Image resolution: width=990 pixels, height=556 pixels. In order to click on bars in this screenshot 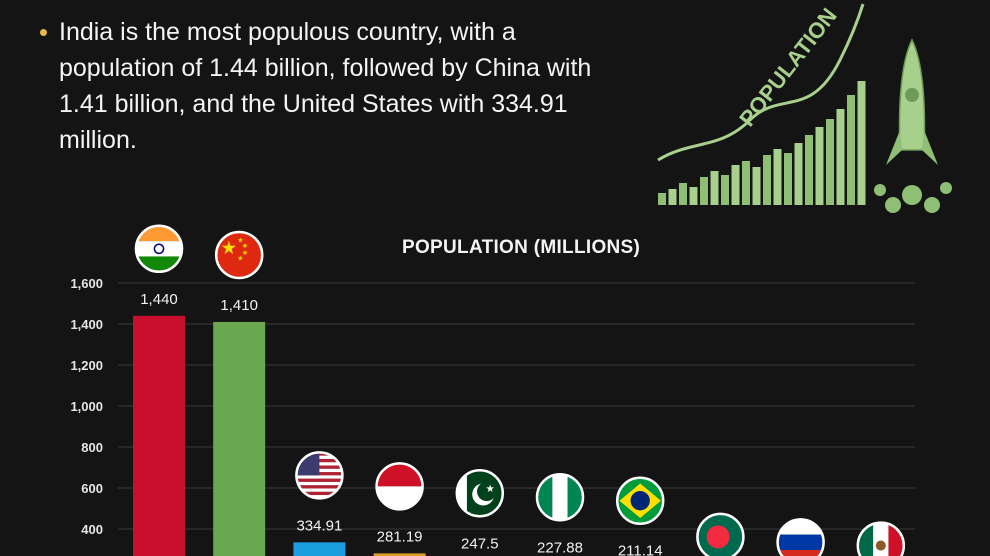, I will do `click(279, 435)`.